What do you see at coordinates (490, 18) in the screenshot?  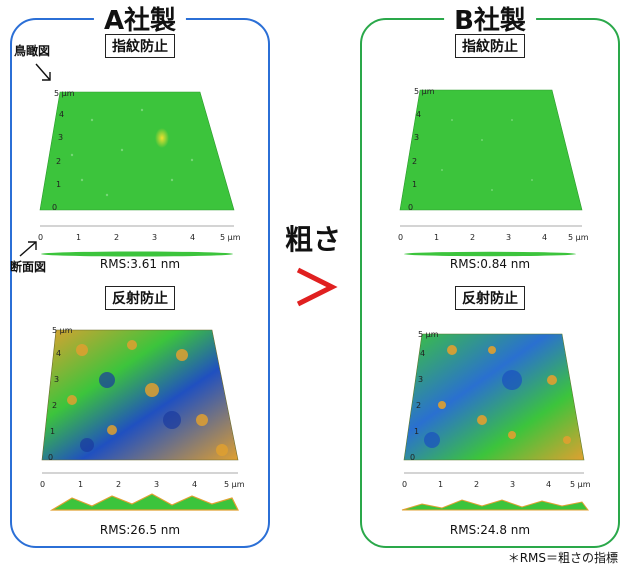 I see `panel-b-title: B社製` at bounding box center [490, 18].